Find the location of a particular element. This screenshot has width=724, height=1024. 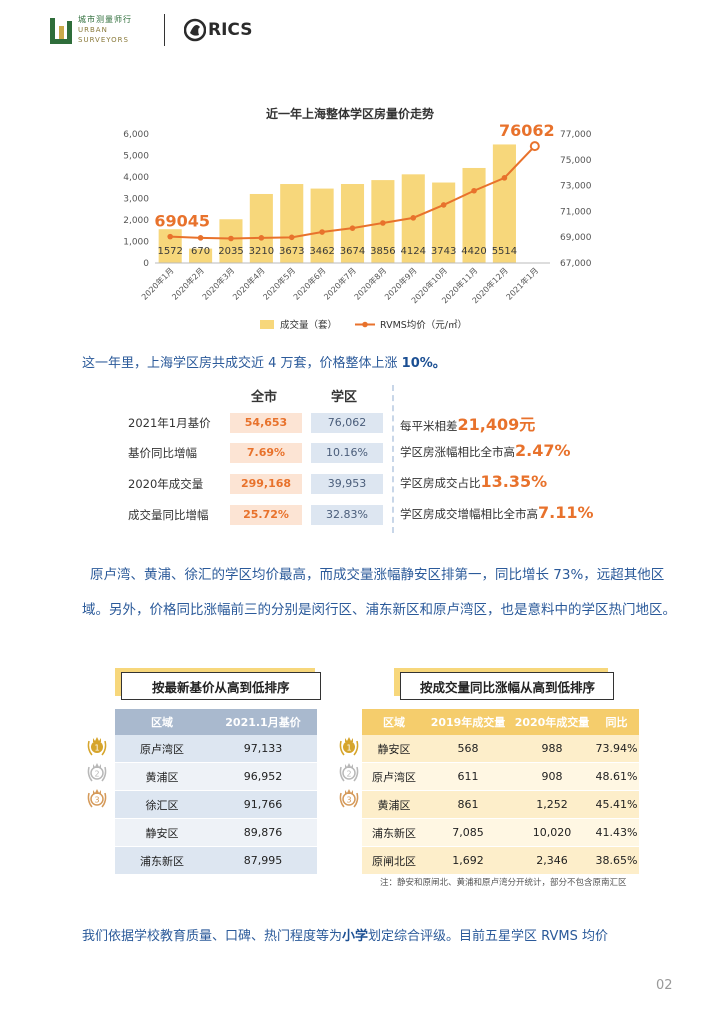

y-left-tick-label: 2,000 is located at coordinates (136, 221).